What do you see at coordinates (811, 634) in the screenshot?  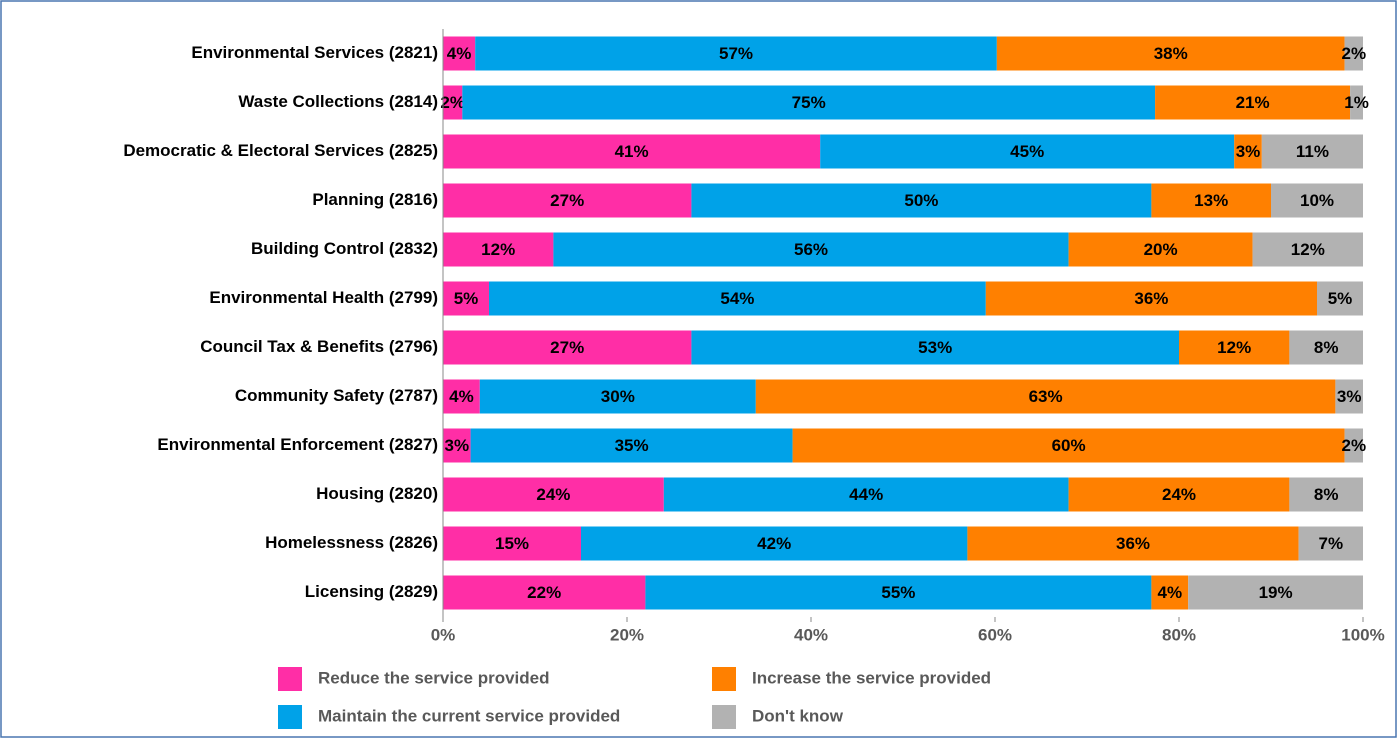 I see `x-tick-label: 40%` at bounding box center [811, 634].